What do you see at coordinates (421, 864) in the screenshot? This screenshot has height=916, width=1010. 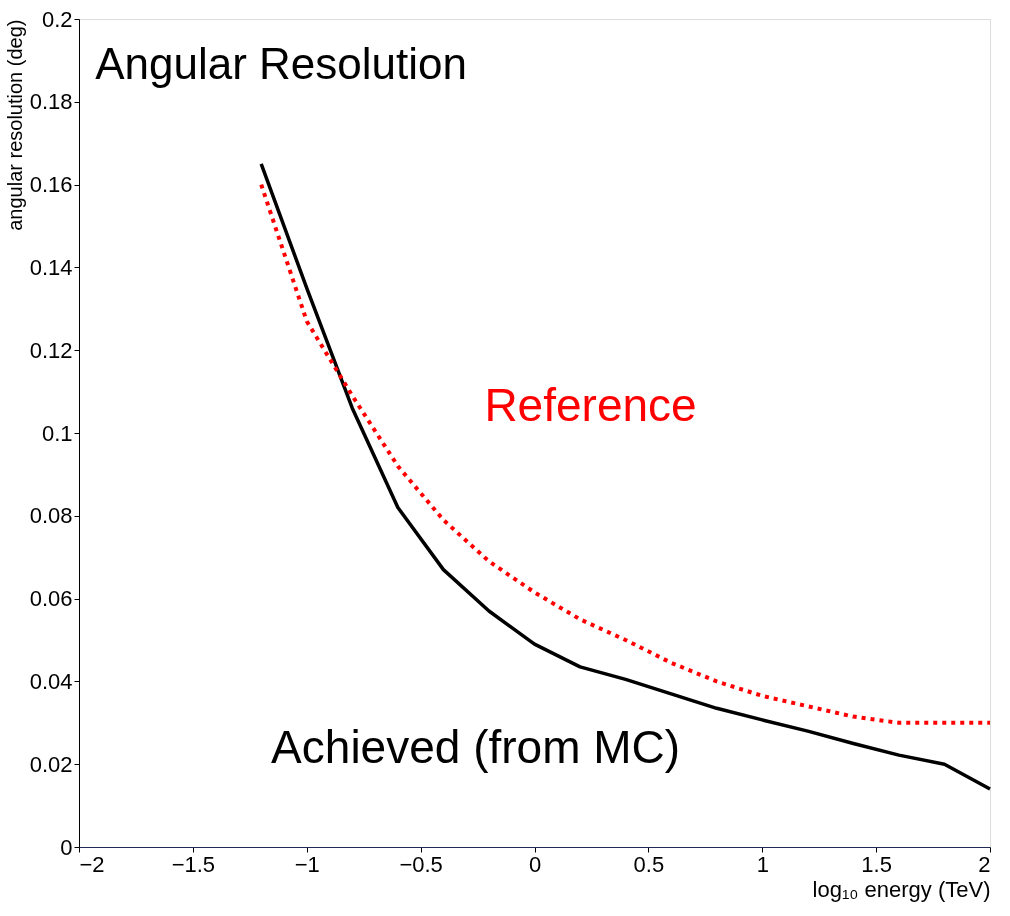 I see `x-tick-label: −0.5` at bounding box center [421, 864].